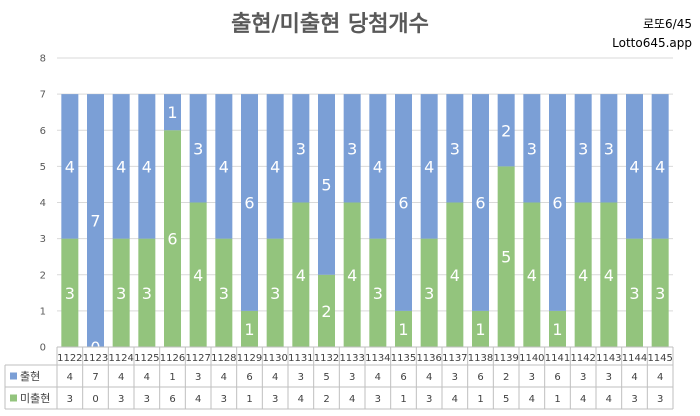 This screenshot has height=416, width=700. Describe the element at coordinates (197, 358) in the screenshot. I see `x-tick-label: 1127` at that location.